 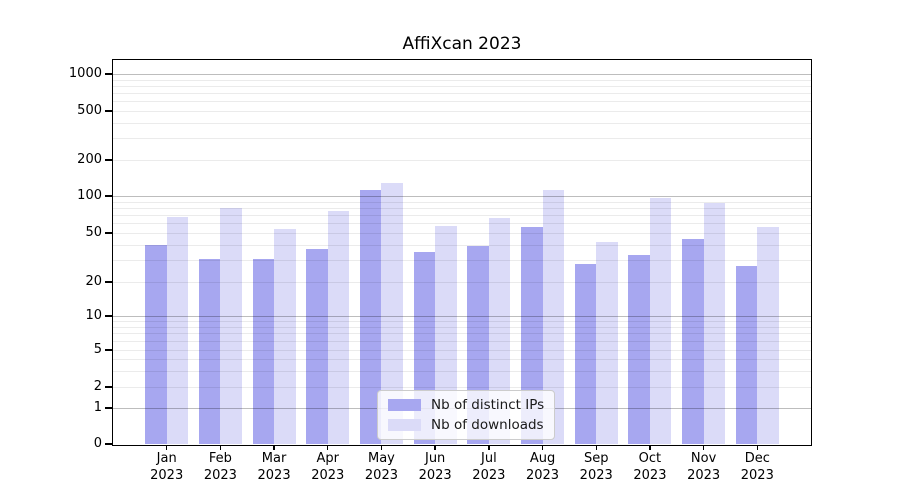 What do you see at coordinates (97, 386) in the screenshot?
I see `y-tick-label-2: 2` at bounding box center [97, 386].